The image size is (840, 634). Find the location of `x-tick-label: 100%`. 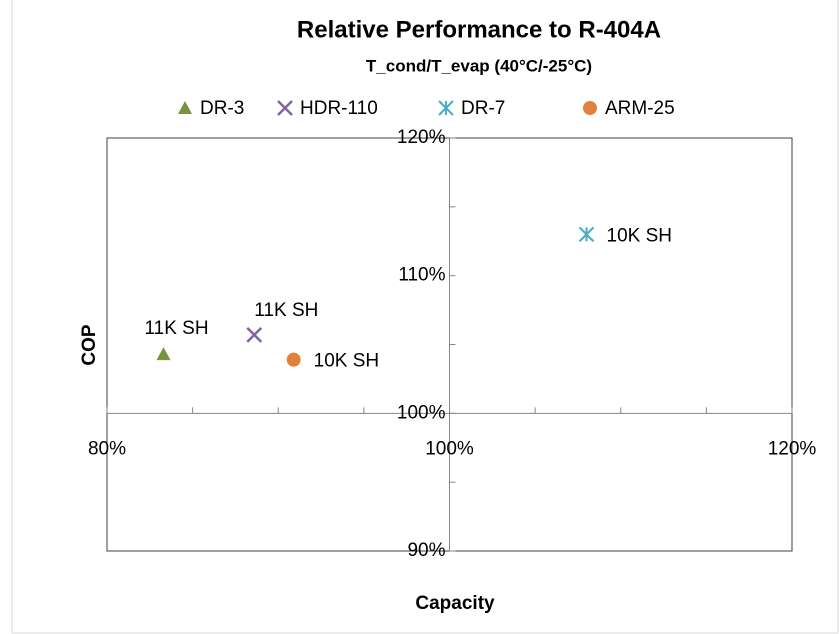

x-tick-label: 100% is located at coordinates (449, 448).